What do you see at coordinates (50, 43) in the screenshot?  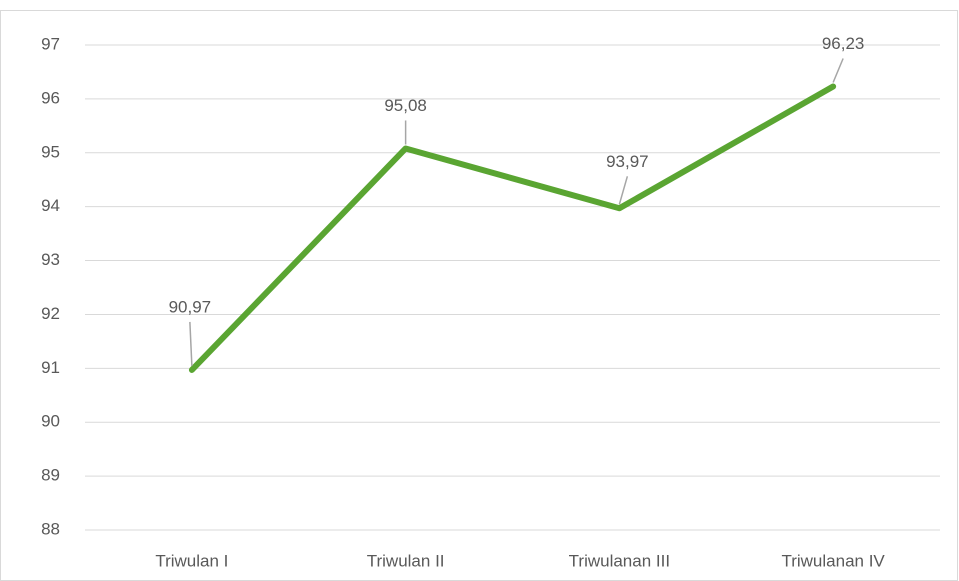 I see `y-tick-label: 97` at bounding box center [50, 43].